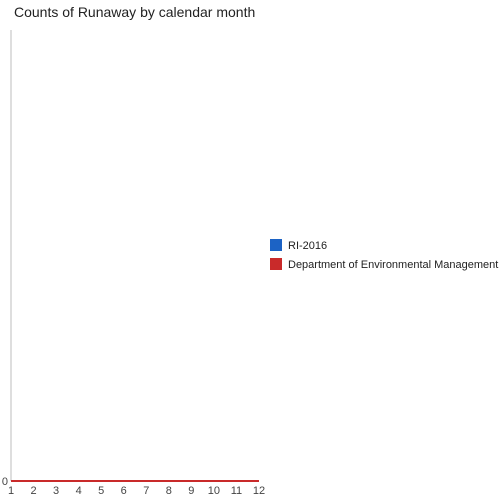 This screenshot has height=500, width=500. I want to click on x-tick-label: 7, so click(146, 491).